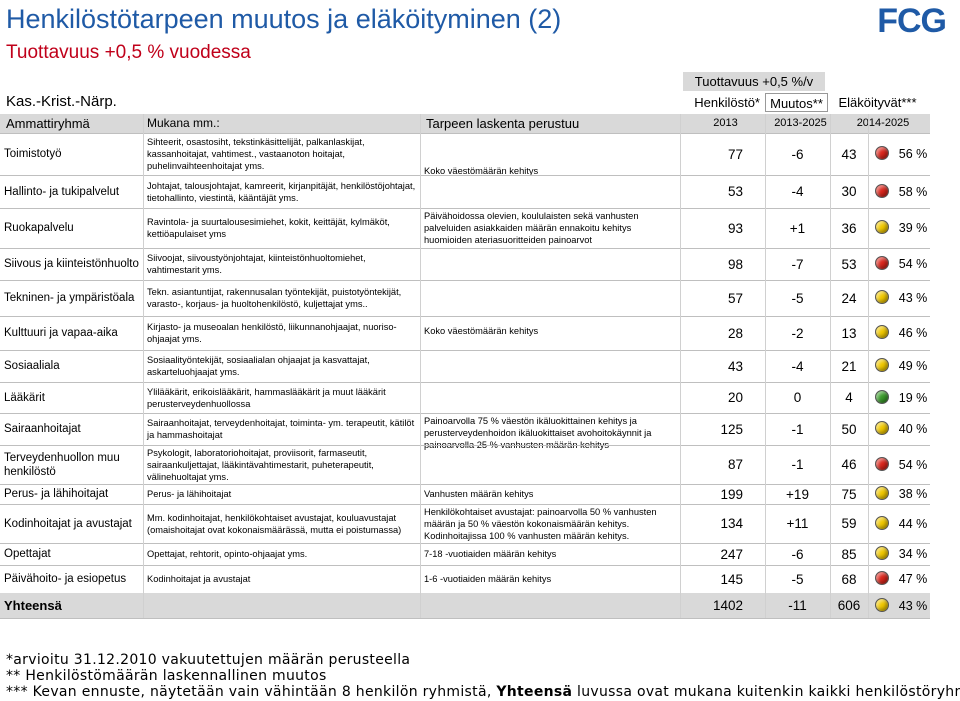  Describe the element at coordinates (32, 366) in the screenshot. I see `group-cell: Sosiaaliala` at that location.